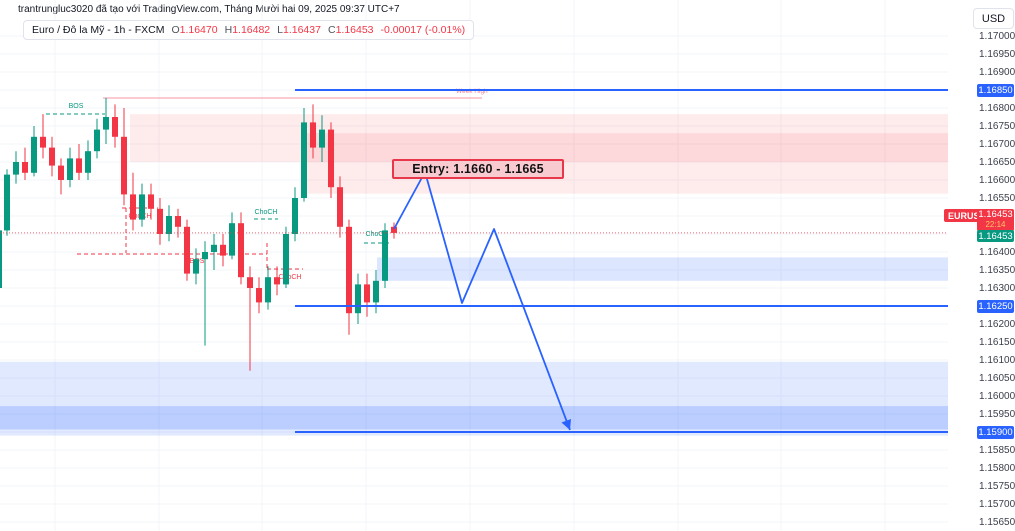 The width and height of the screenshot is (1015, 531). I want to click on price-tick: 1.16350, so click(997, 270).